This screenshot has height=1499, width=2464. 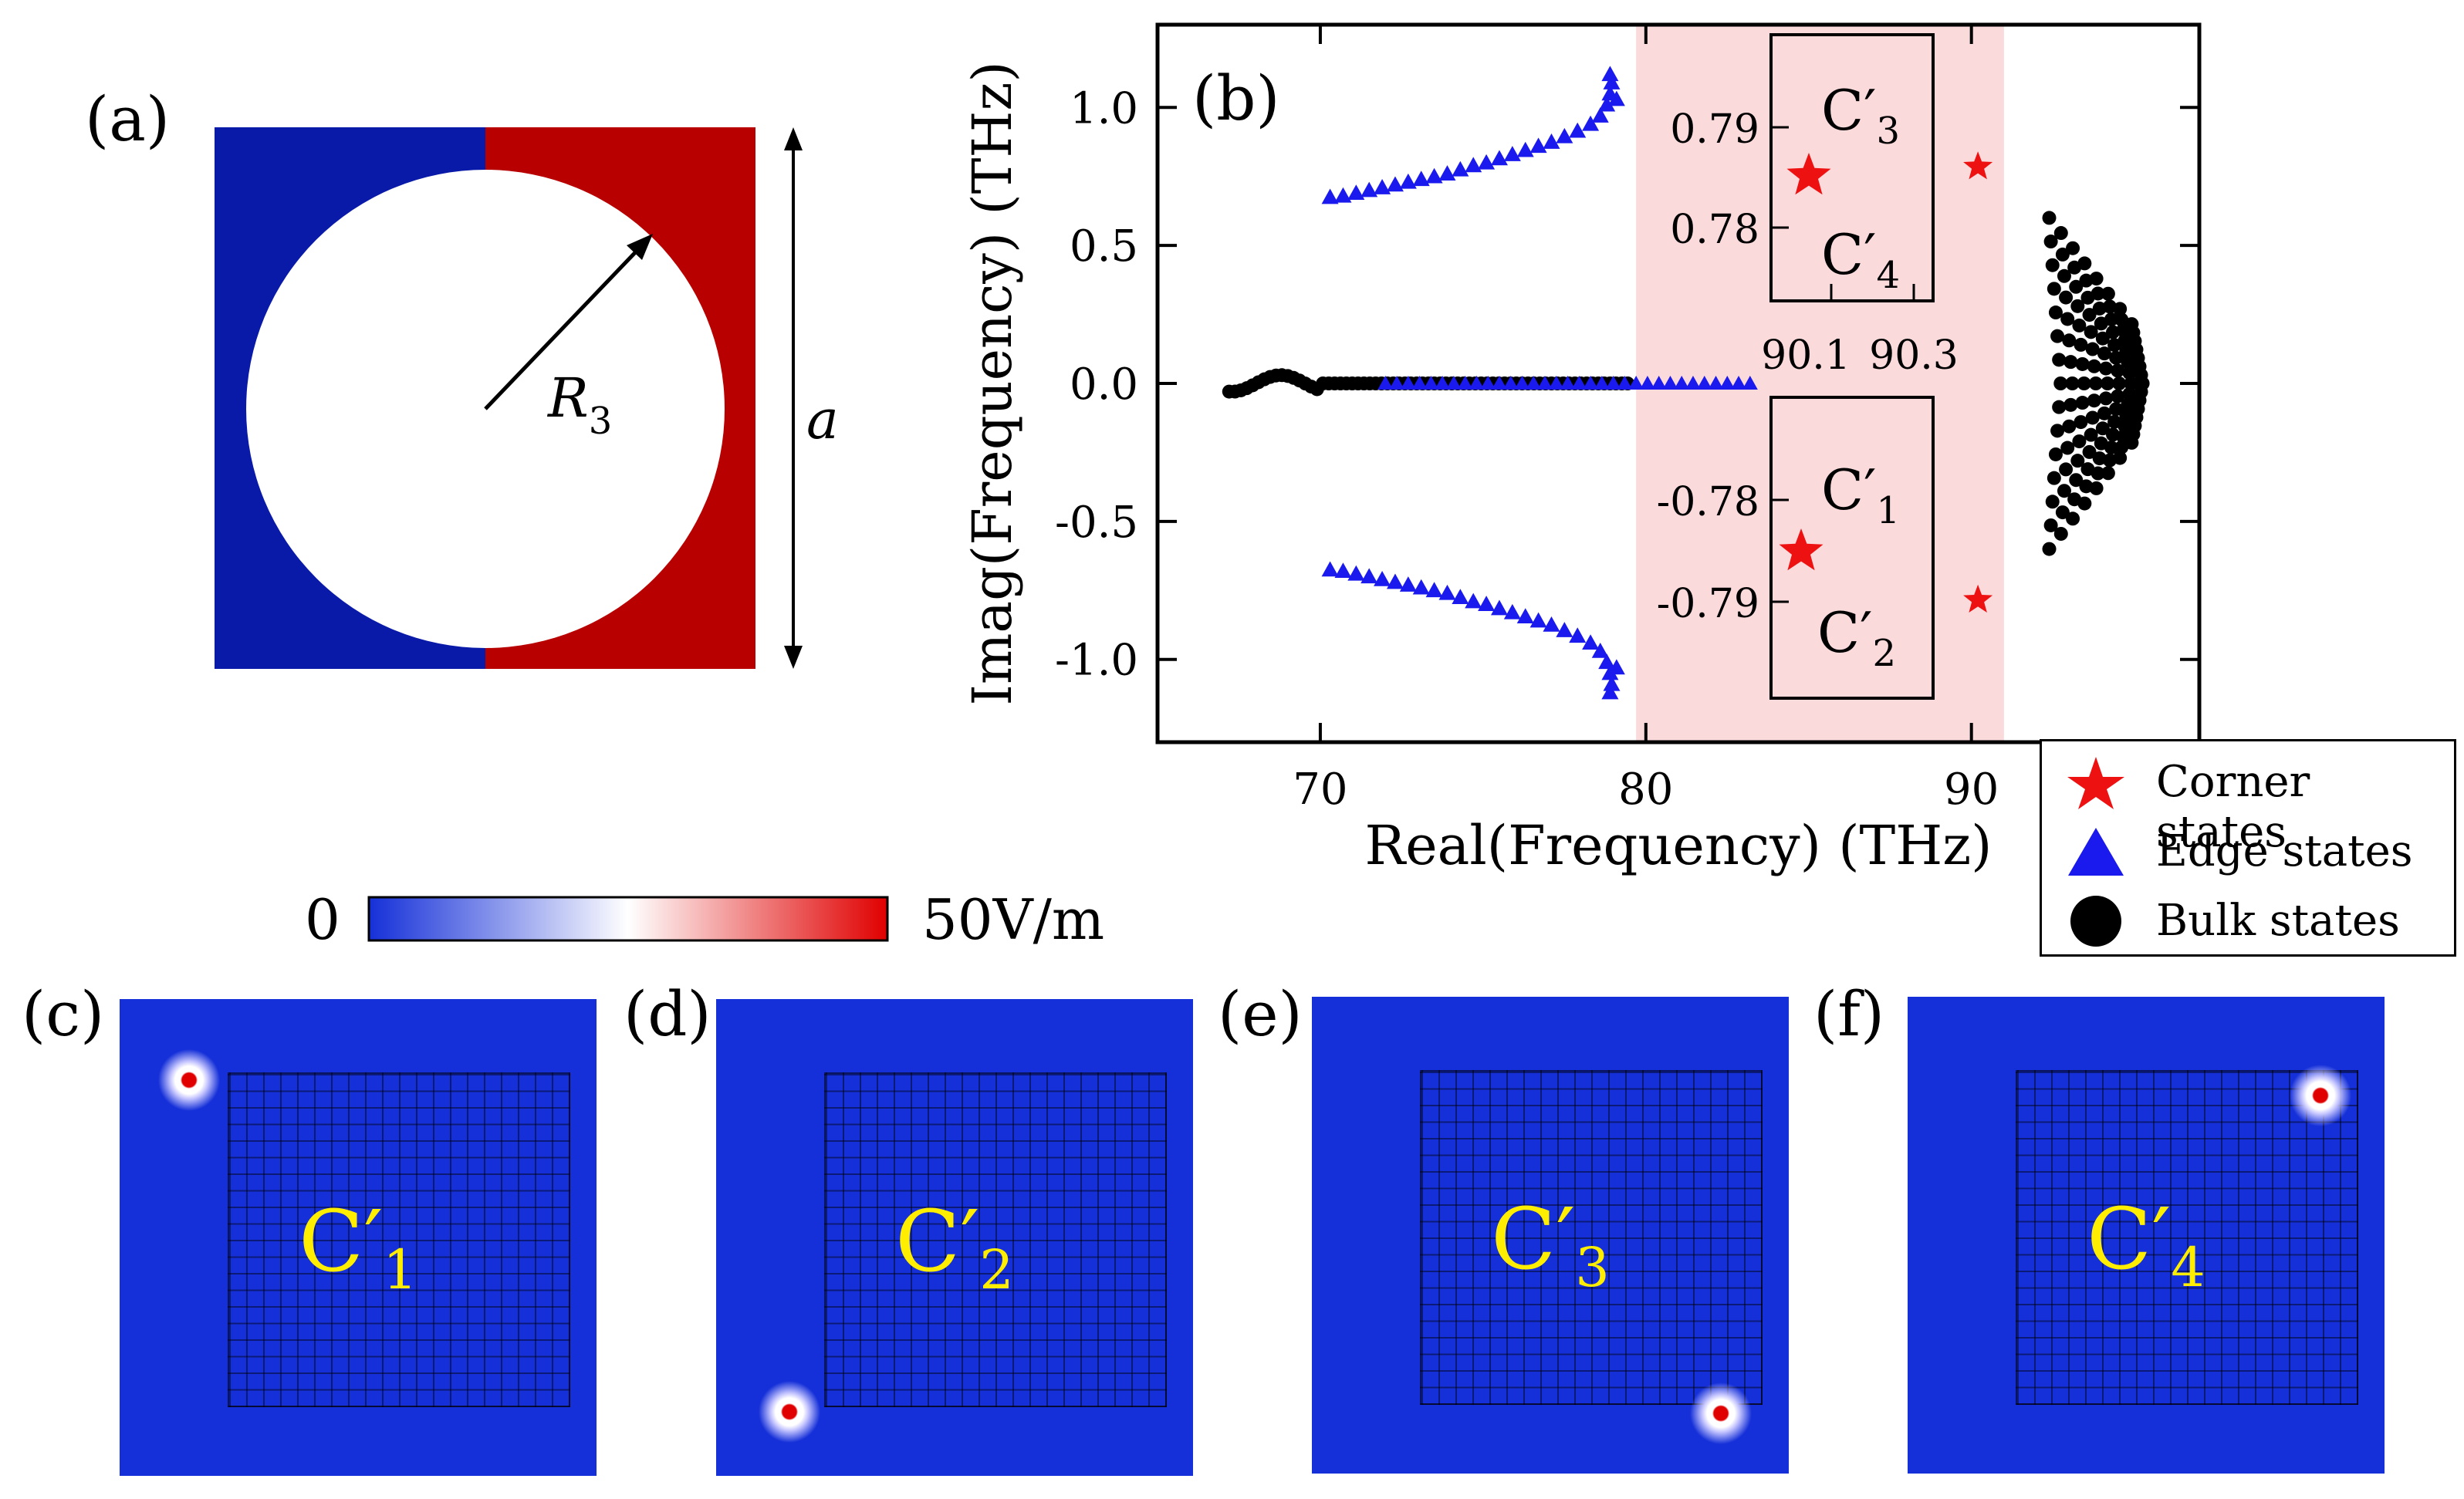 I want to click on radius-label-main: R, so click(x=567, y=398).